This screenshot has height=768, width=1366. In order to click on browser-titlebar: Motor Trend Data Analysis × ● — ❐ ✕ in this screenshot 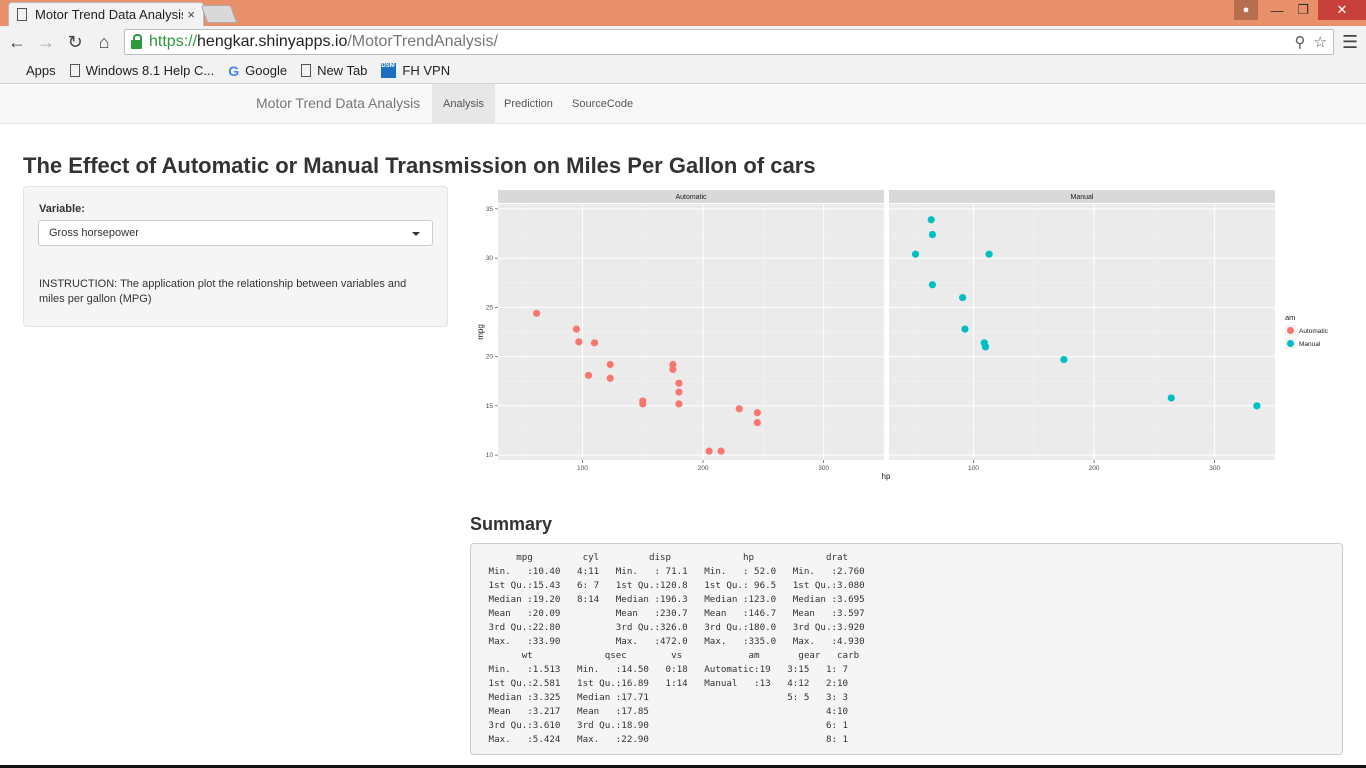, I will do `click(683, 13)`.